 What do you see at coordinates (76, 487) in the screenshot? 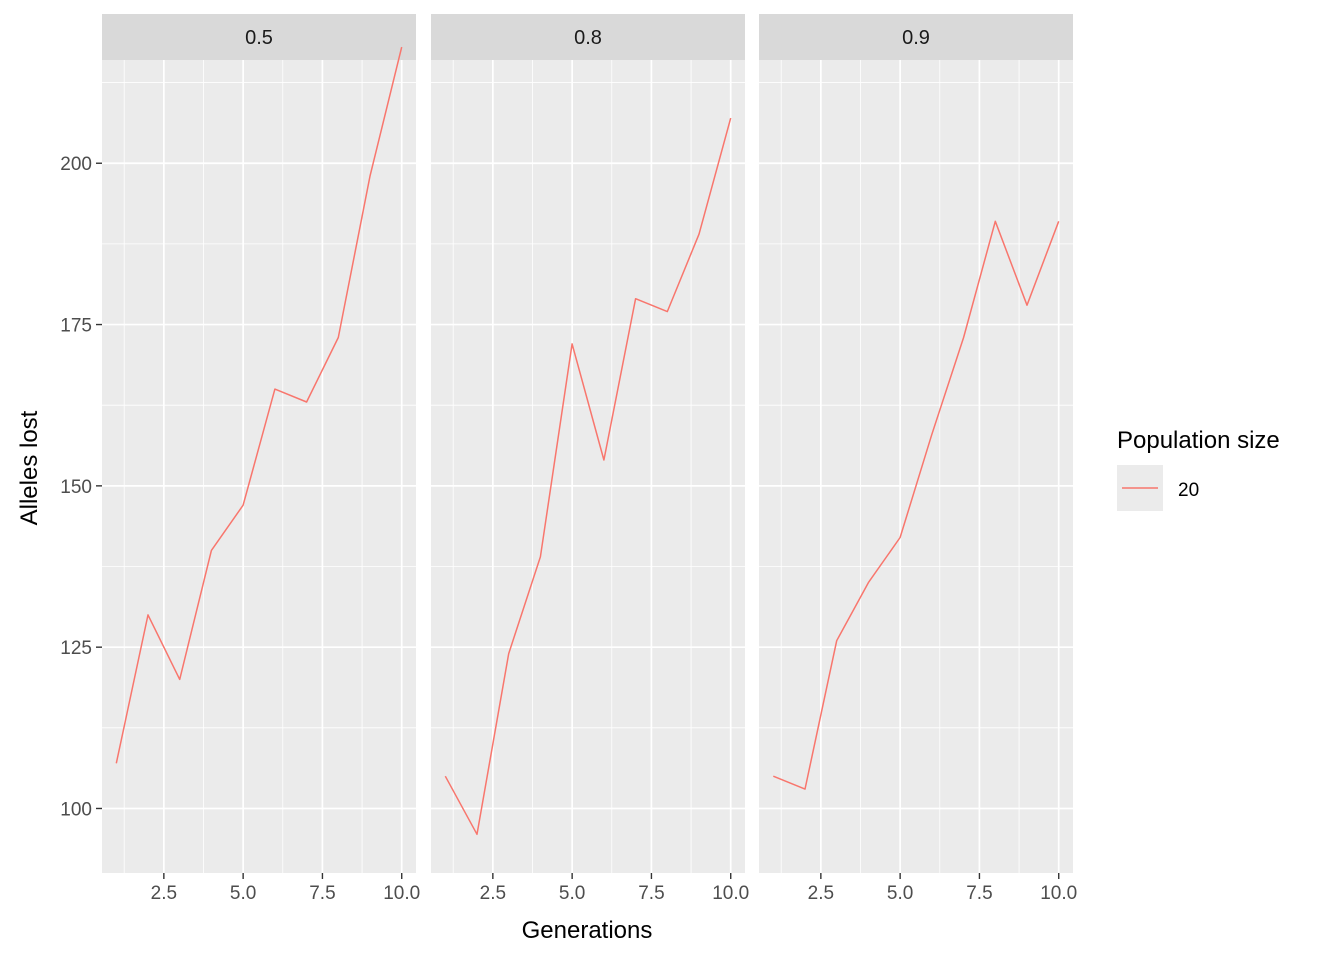
I see `y-tick-label: 150` at bounding box center [76, 487].